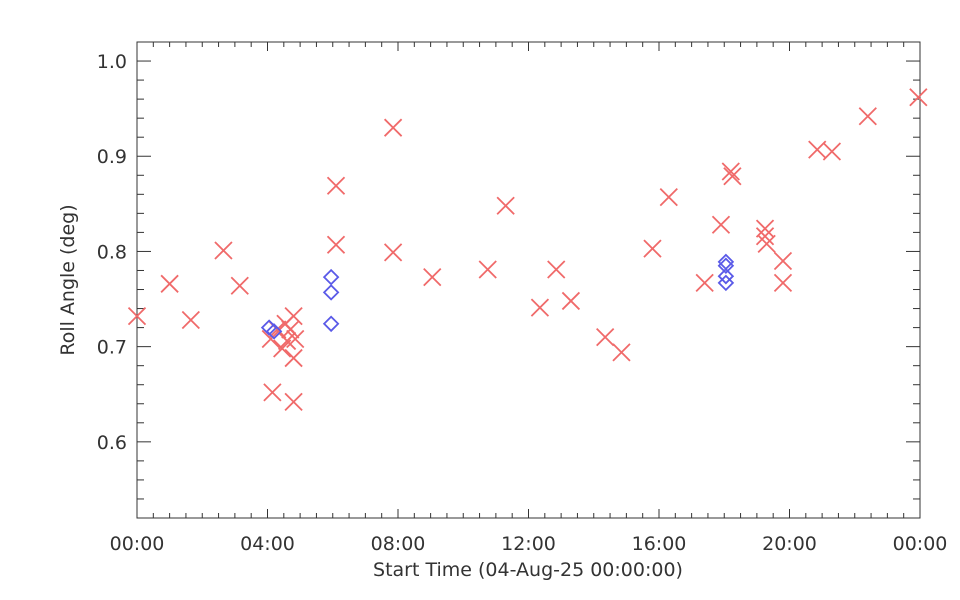  I want to click on x-tick-label: 16:00, so click(659, 544).